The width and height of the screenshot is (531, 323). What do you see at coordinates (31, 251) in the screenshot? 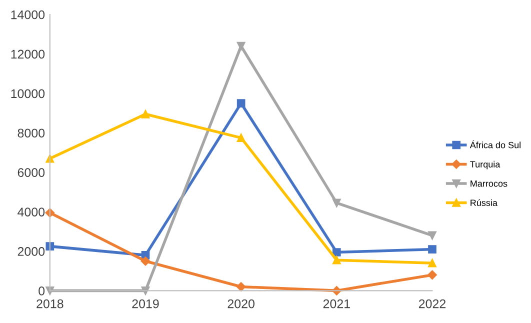
I see `y-tick-label: 2000` at bounding box center [31, 251].